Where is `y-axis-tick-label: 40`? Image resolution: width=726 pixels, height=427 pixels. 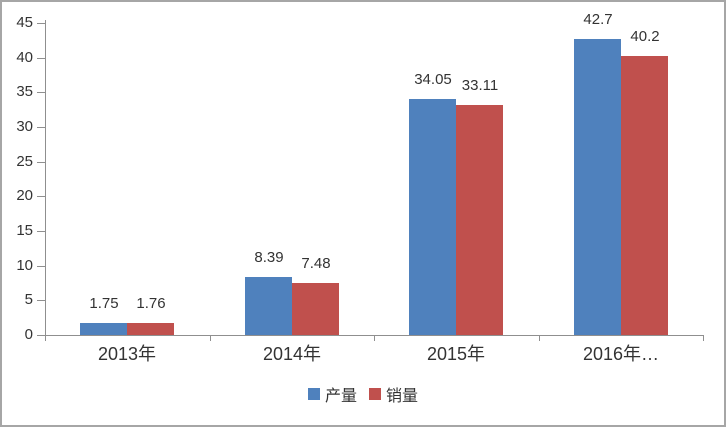
y-axis-tick-label: 40 is located at coordinates (24, 57).